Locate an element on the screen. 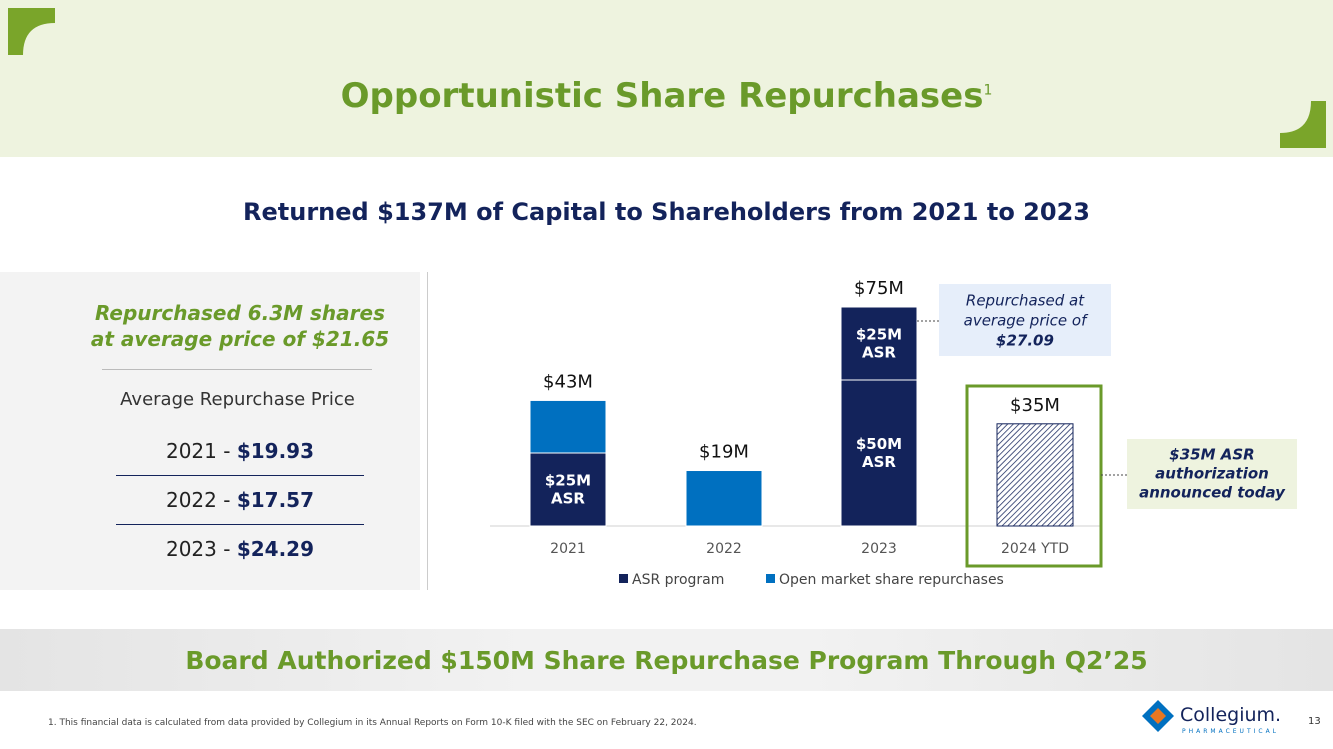 The image size is (1333, 749). callout-text: average price of is located at coordinates (1026, 321).